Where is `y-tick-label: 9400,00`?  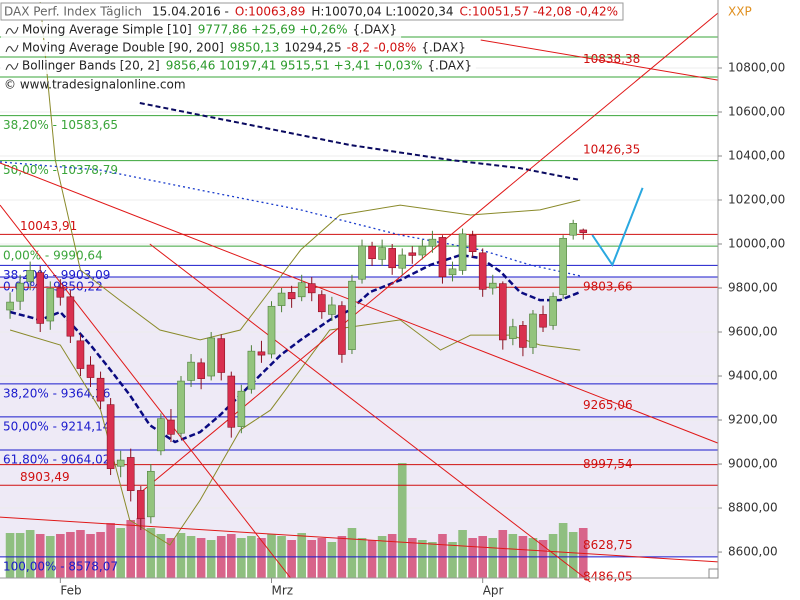
y-tick-label: 9400,00 is located at coordinates (753, 376).